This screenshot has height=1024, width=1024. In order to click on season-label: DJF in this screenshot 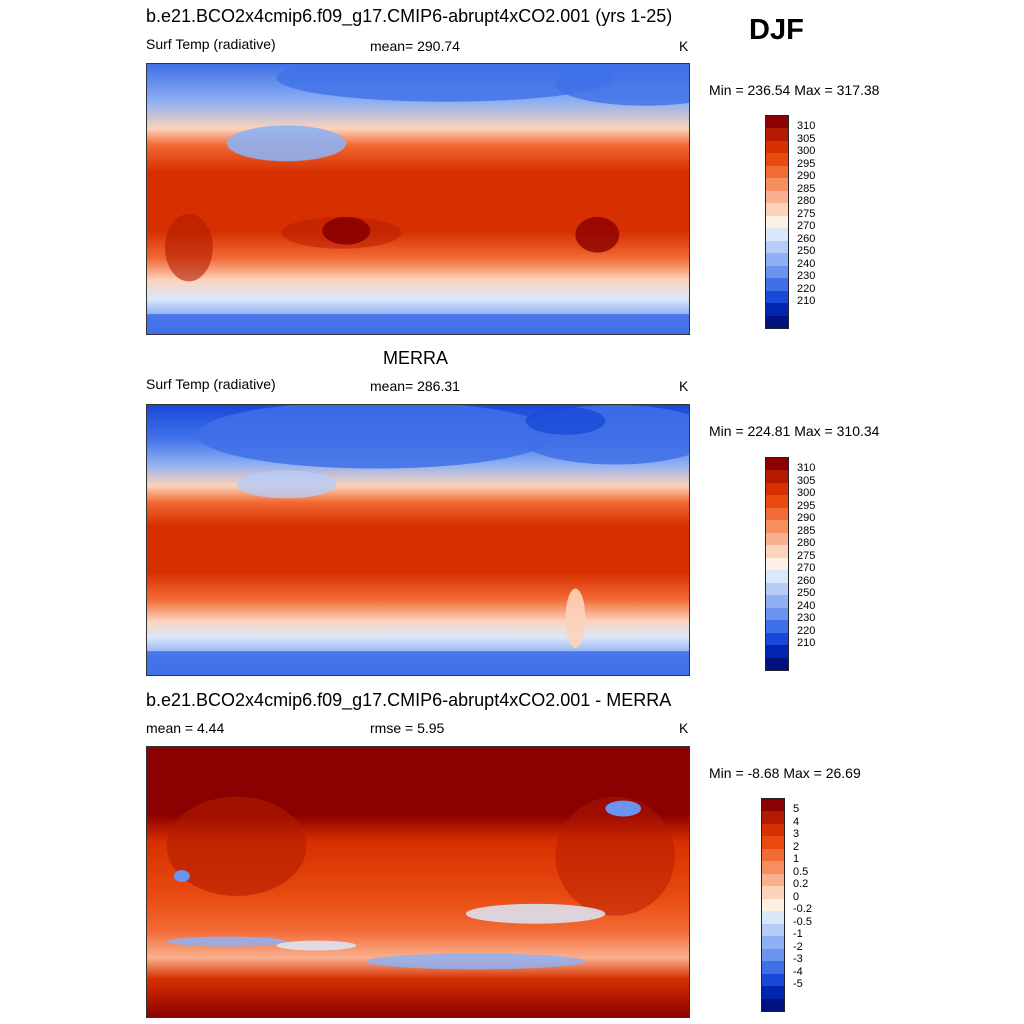, I will do `click(776, 30)`.